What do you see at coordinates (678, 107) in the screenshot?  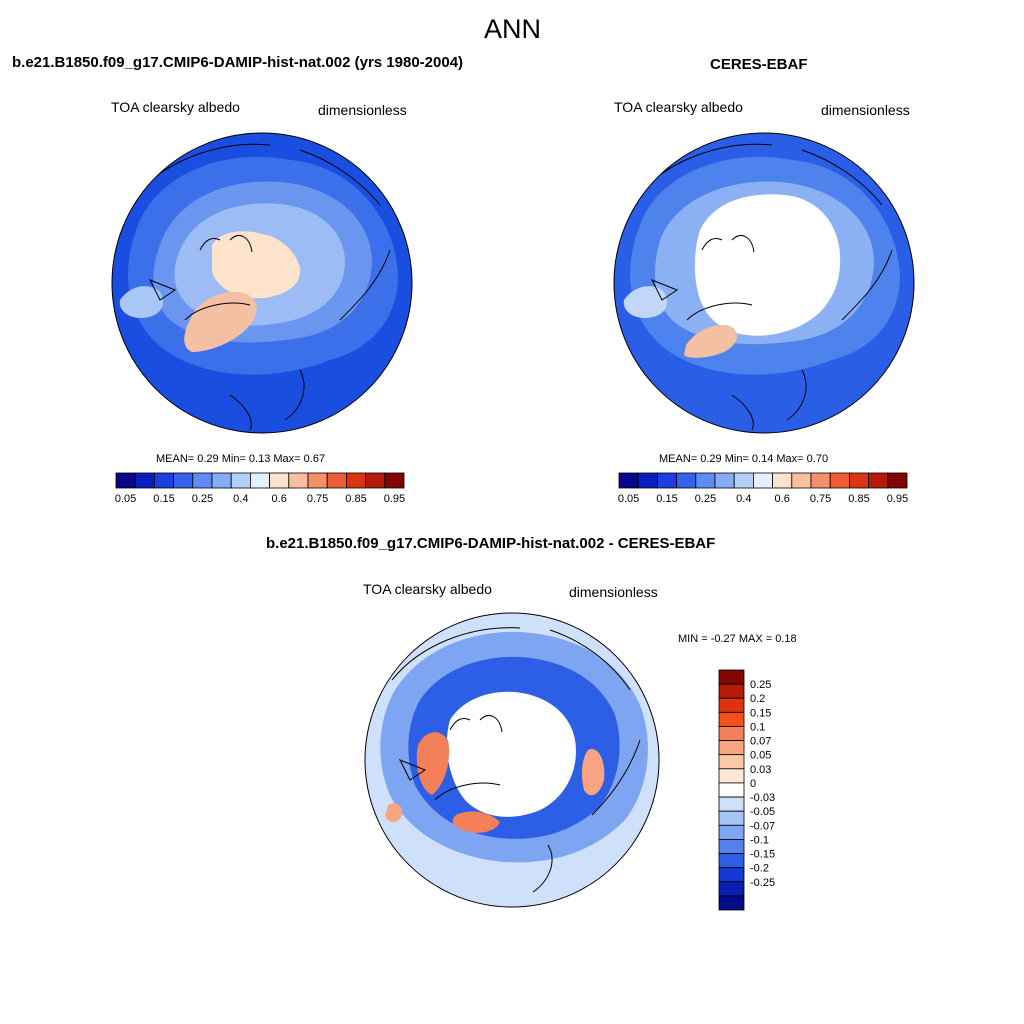 I see `panel-2-variable-label: TOA clearsky albedo` at bounding box center [678, 107].